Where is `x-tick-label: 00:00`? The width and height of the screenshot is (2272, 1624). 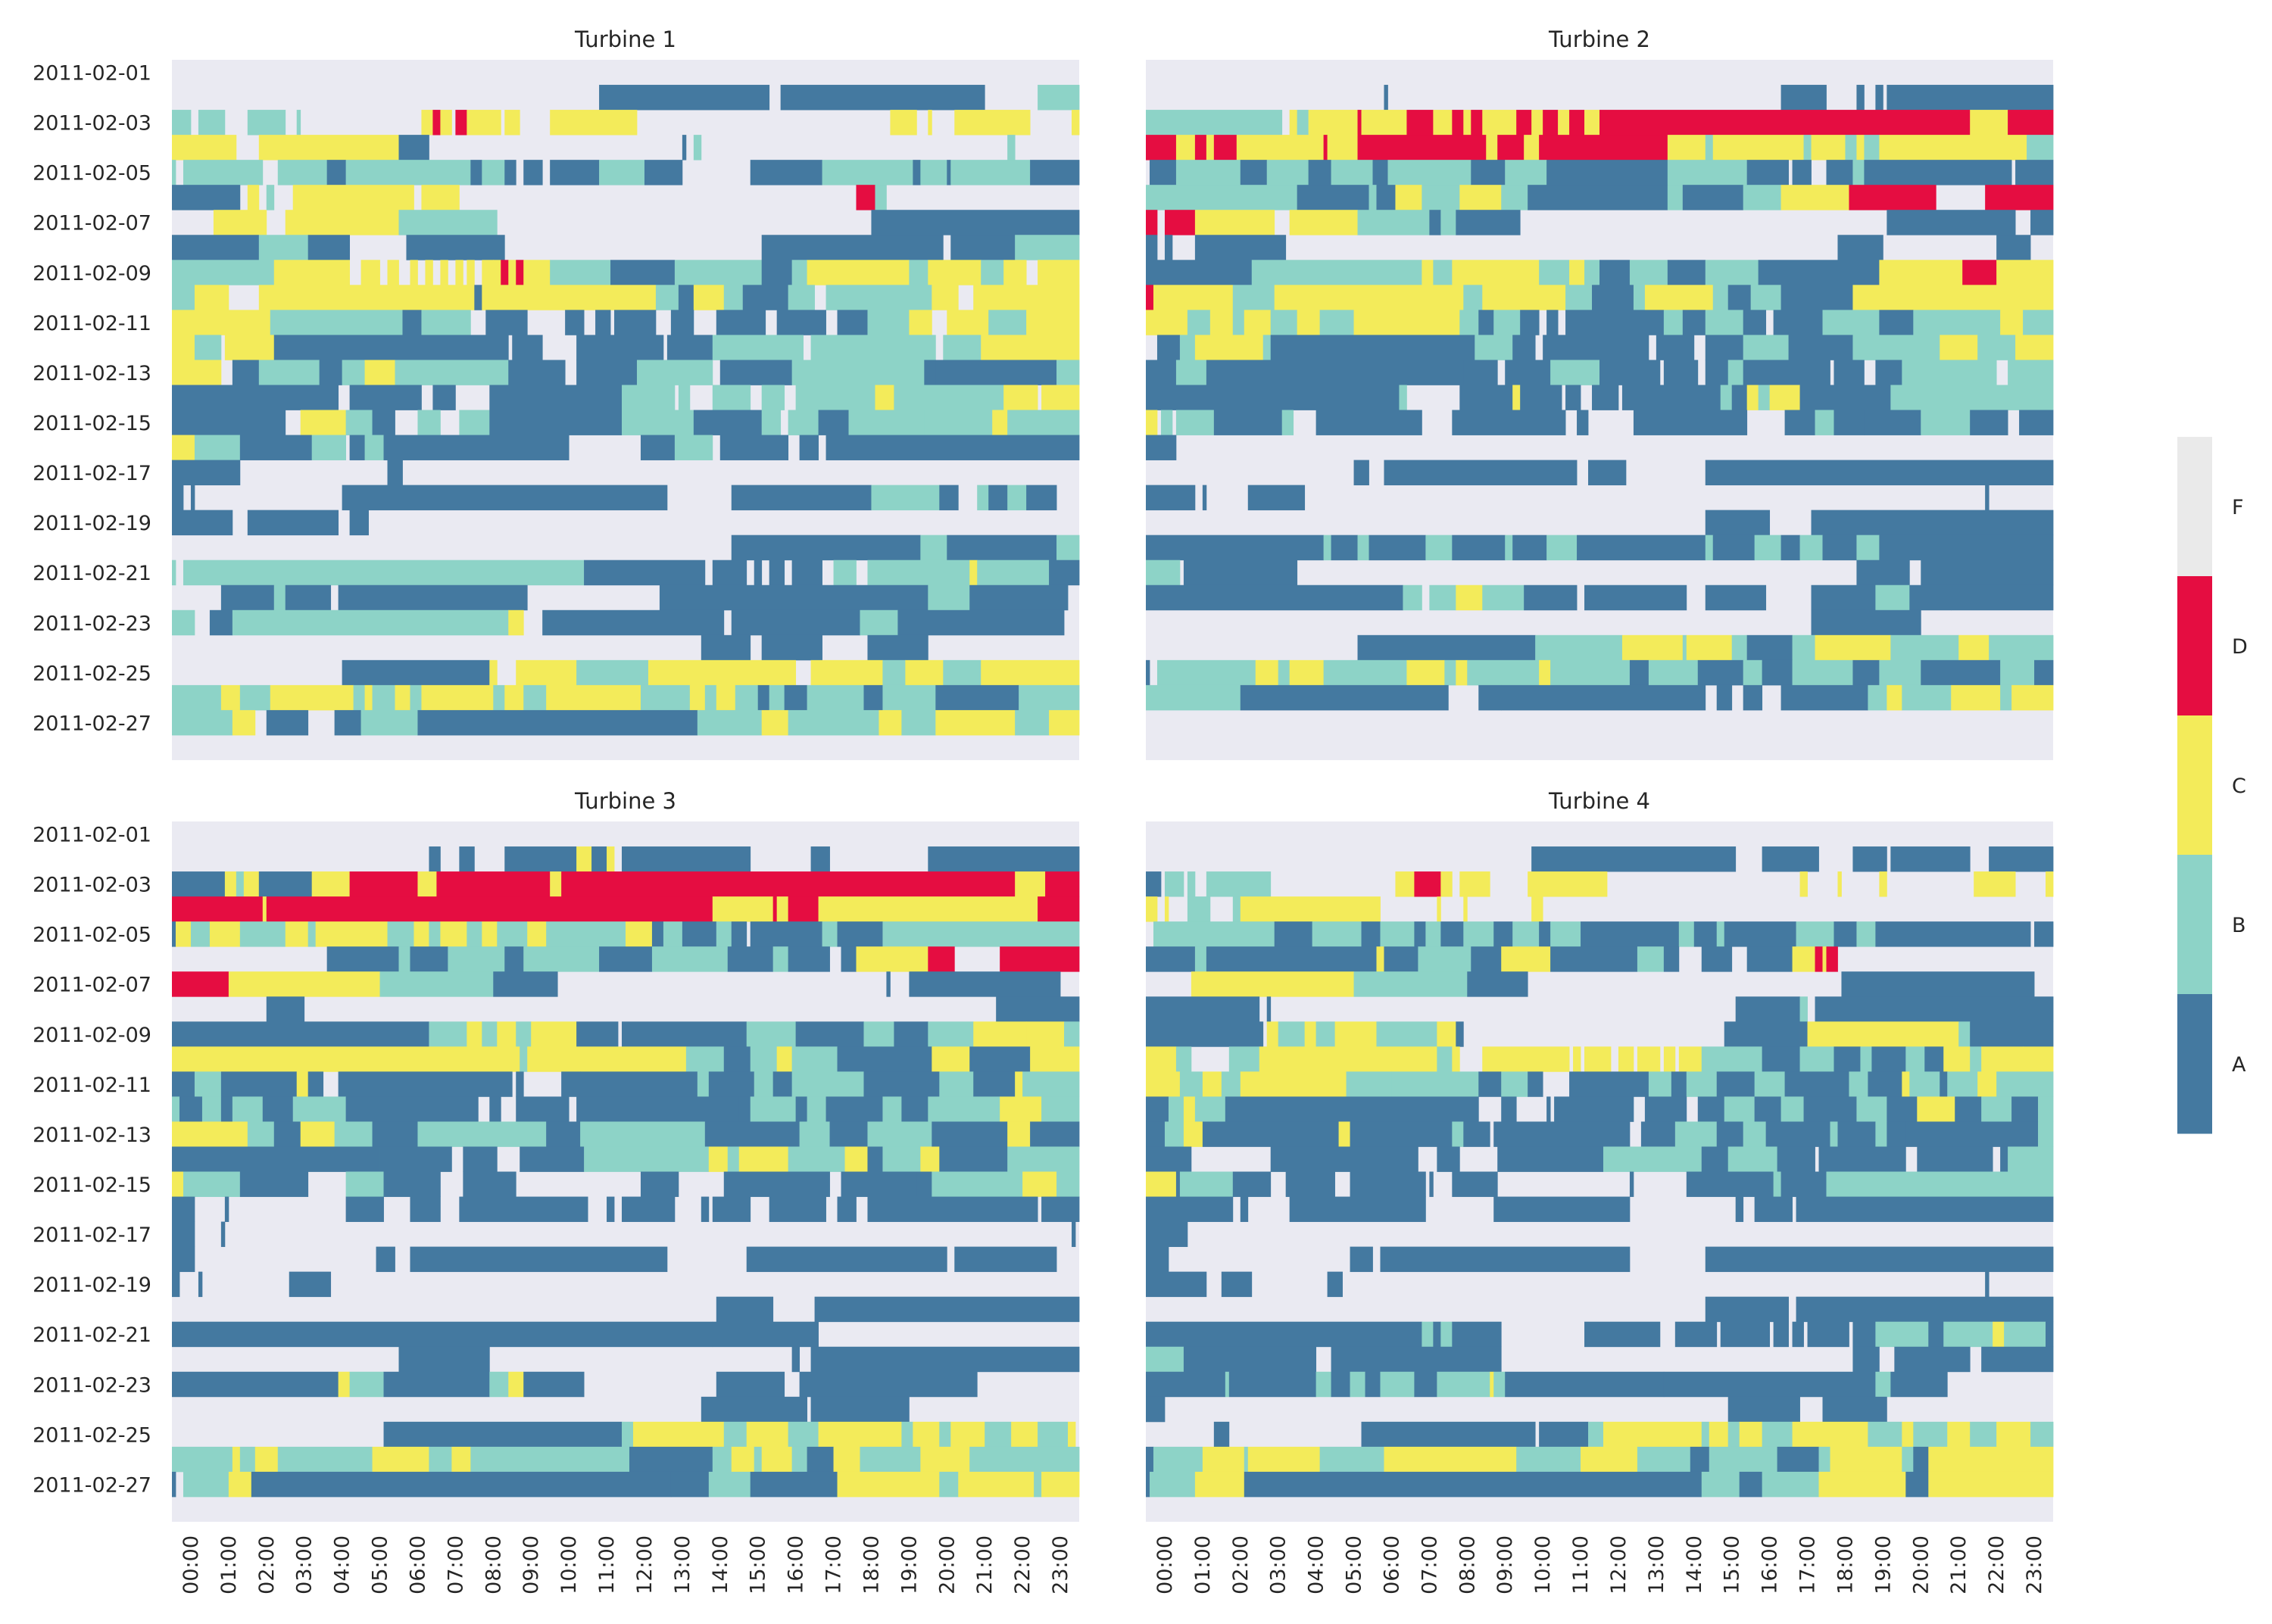
x-tick-label: 00:00 is located at coordinates (1165, 1564).